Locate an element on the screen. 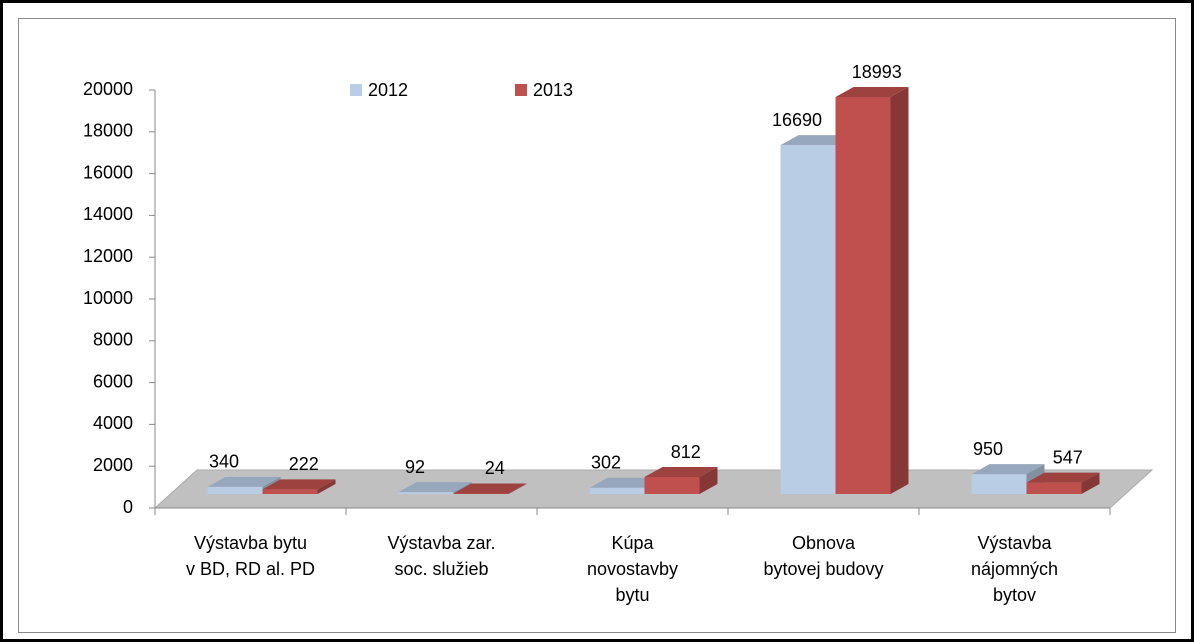 This screenshot has width=1194, height=642. value-label: 950 is located at coordinates (988, 449).